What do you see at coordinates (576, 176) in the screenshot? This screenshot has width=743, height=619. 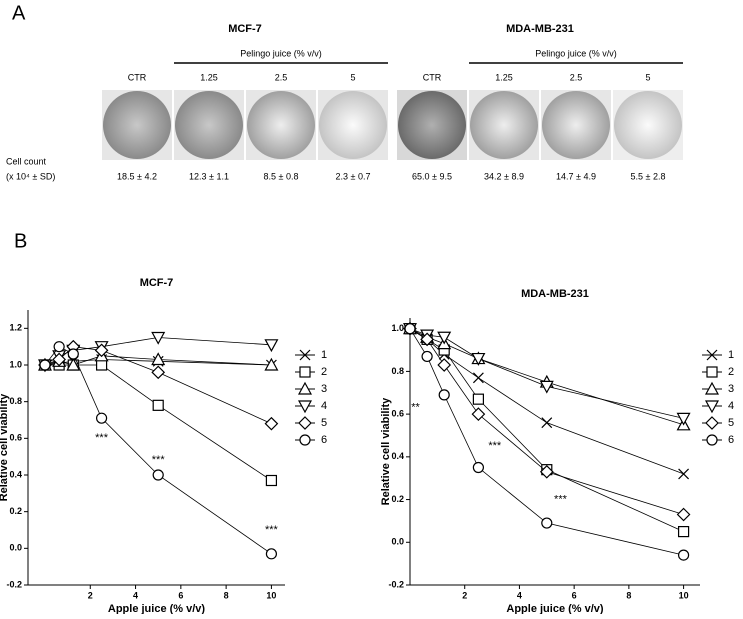 I see `cell-count: 14.7 ± 4.9` at bounding box center [576, 176].